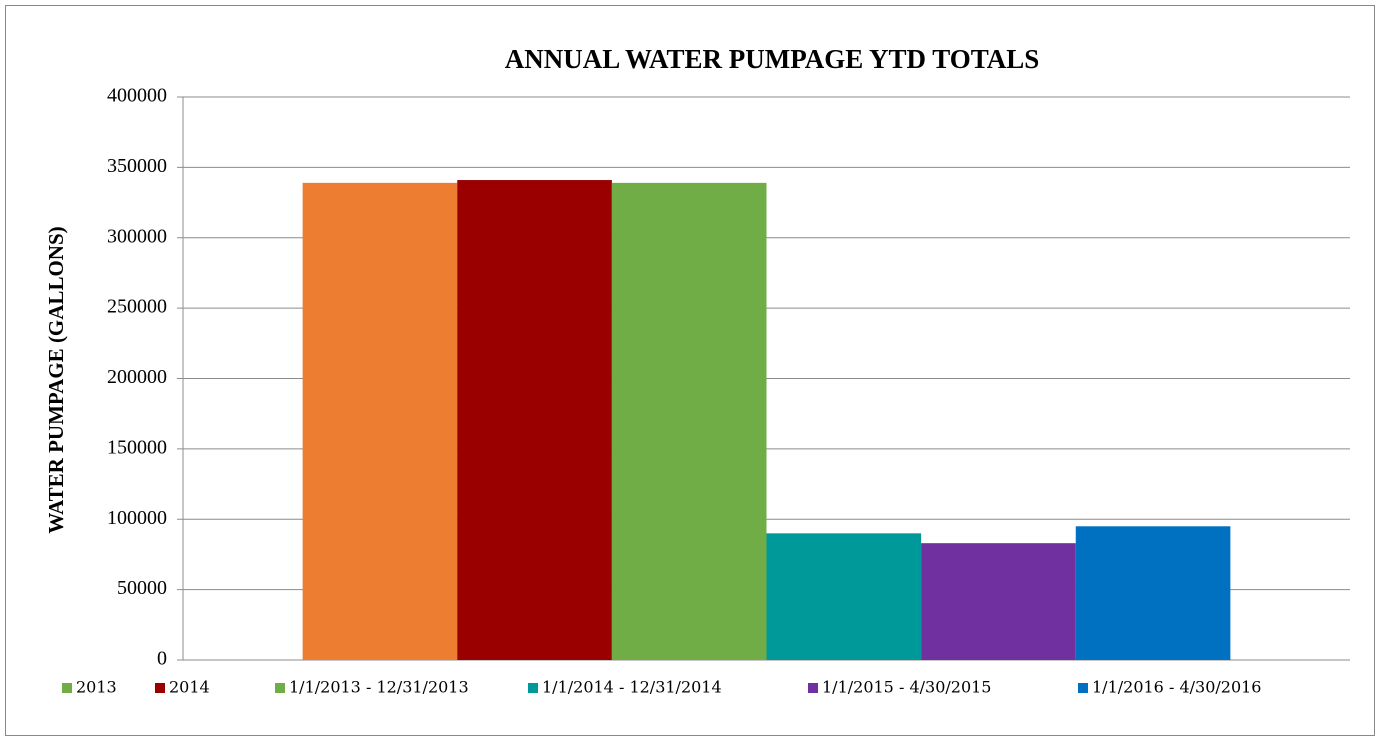  Describe the element at coordinates (162, 659) in the screenshot. I see `y-tick-label: 0` at that location.